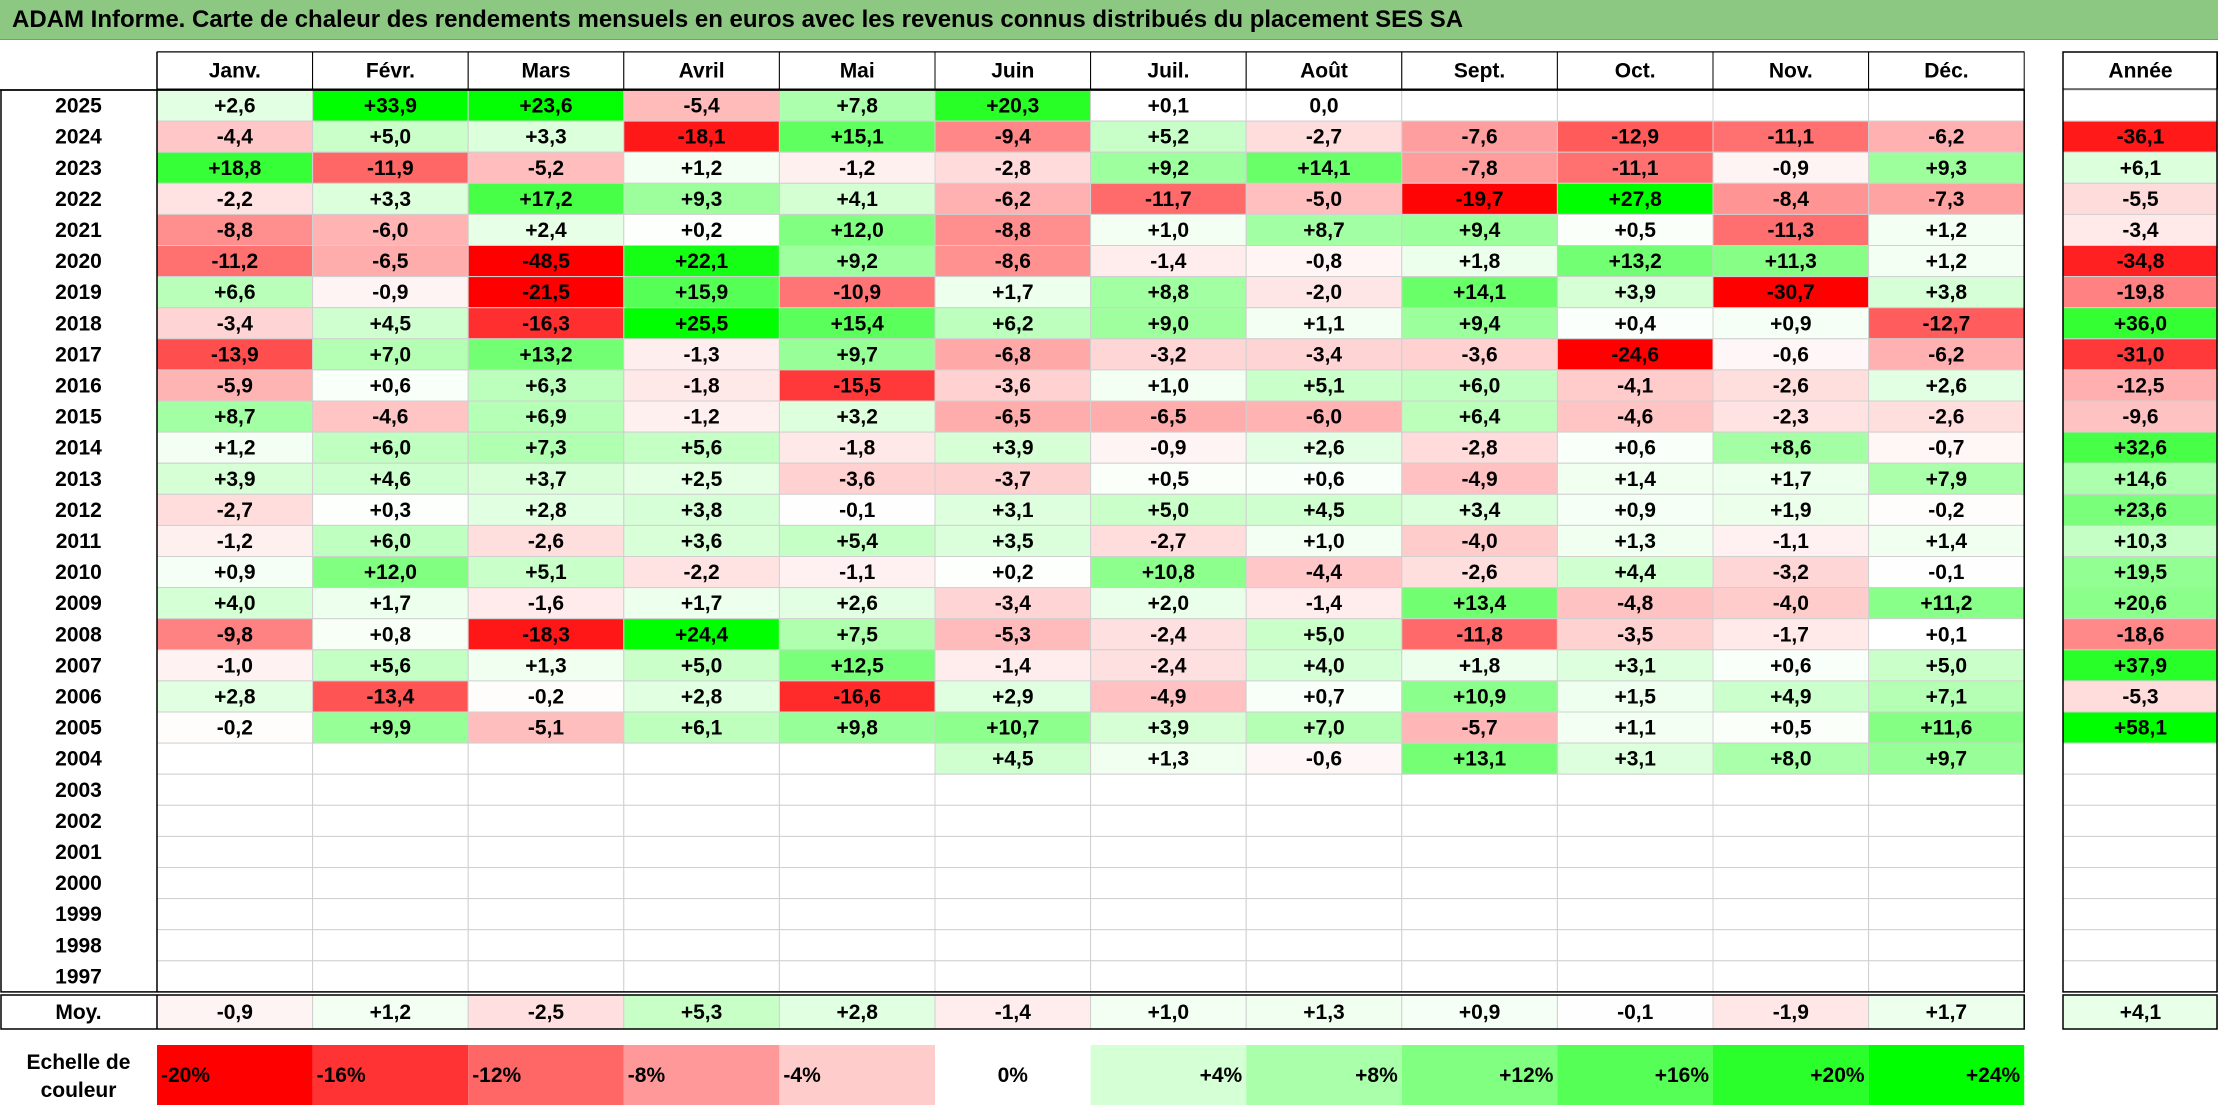 The height and width of the screenshot is (1106, 2218). I want to click on heatmap-cell-value: +24,4, so click(701, 634).